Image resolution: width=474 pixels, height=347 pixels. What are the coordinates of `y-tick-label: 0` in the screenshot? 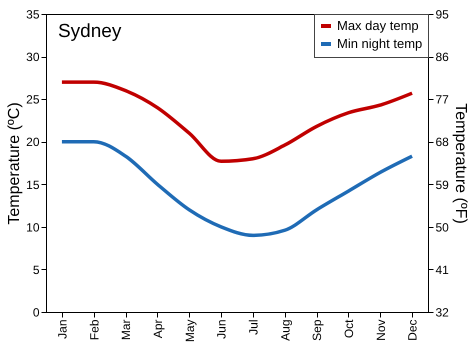 It's located at (36, 313).